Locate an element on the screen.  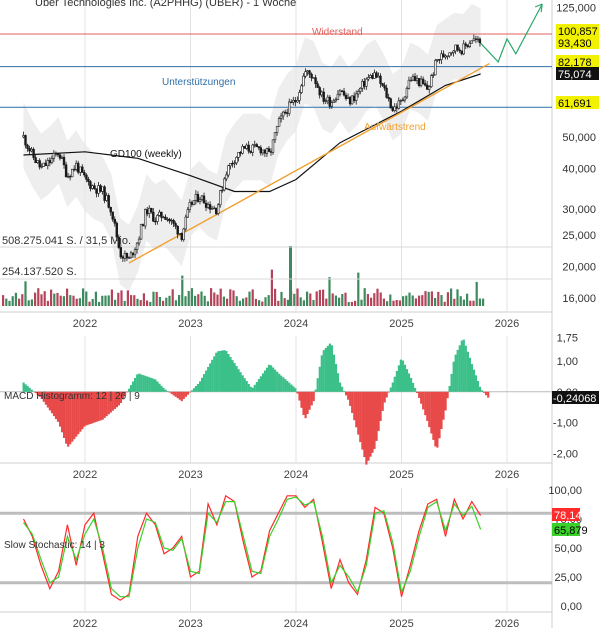
price-tag-box is located at coordinates (577, 30).